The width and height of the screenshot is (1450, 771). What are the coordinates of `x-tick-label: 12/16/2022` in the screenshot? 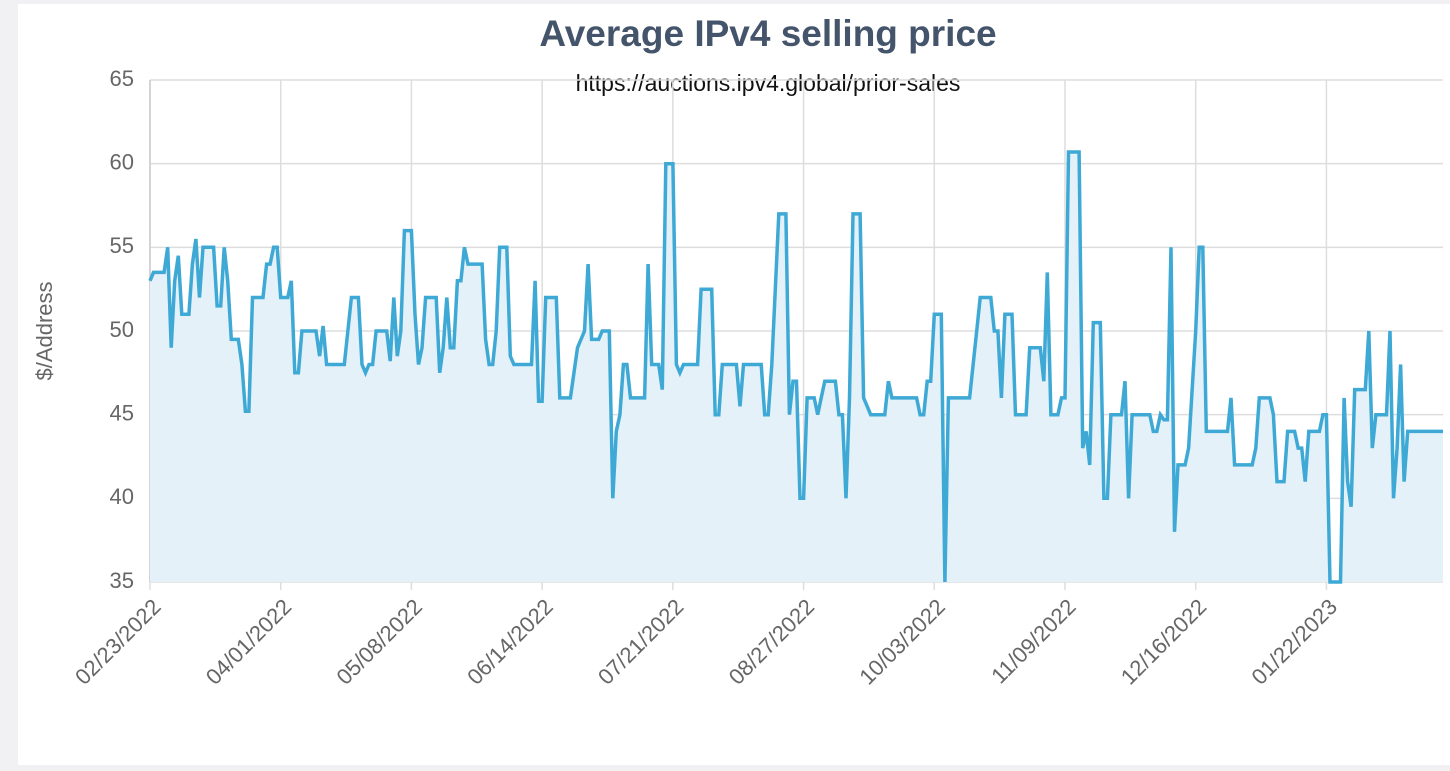 It's located at (1164, 642).